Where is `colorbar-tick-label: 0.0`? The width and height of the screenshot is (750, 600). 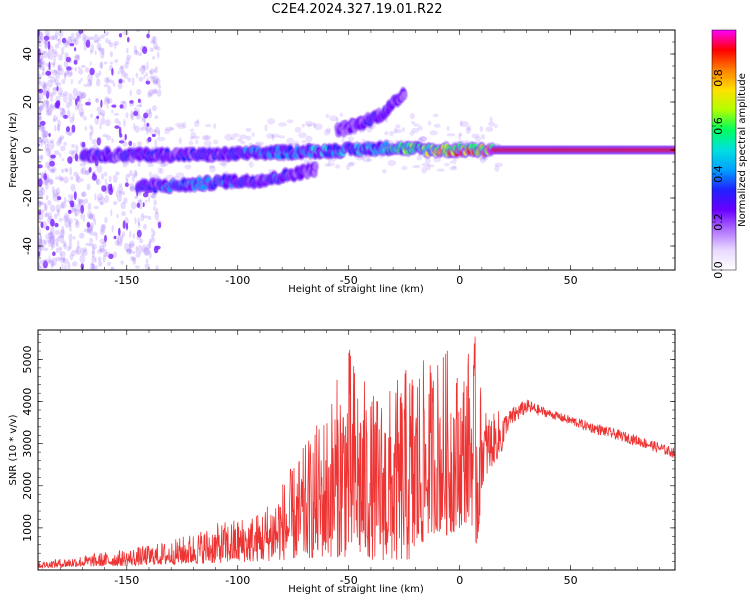
colorbar-tick-label: 0.0 is located at coordinates (718, 270).